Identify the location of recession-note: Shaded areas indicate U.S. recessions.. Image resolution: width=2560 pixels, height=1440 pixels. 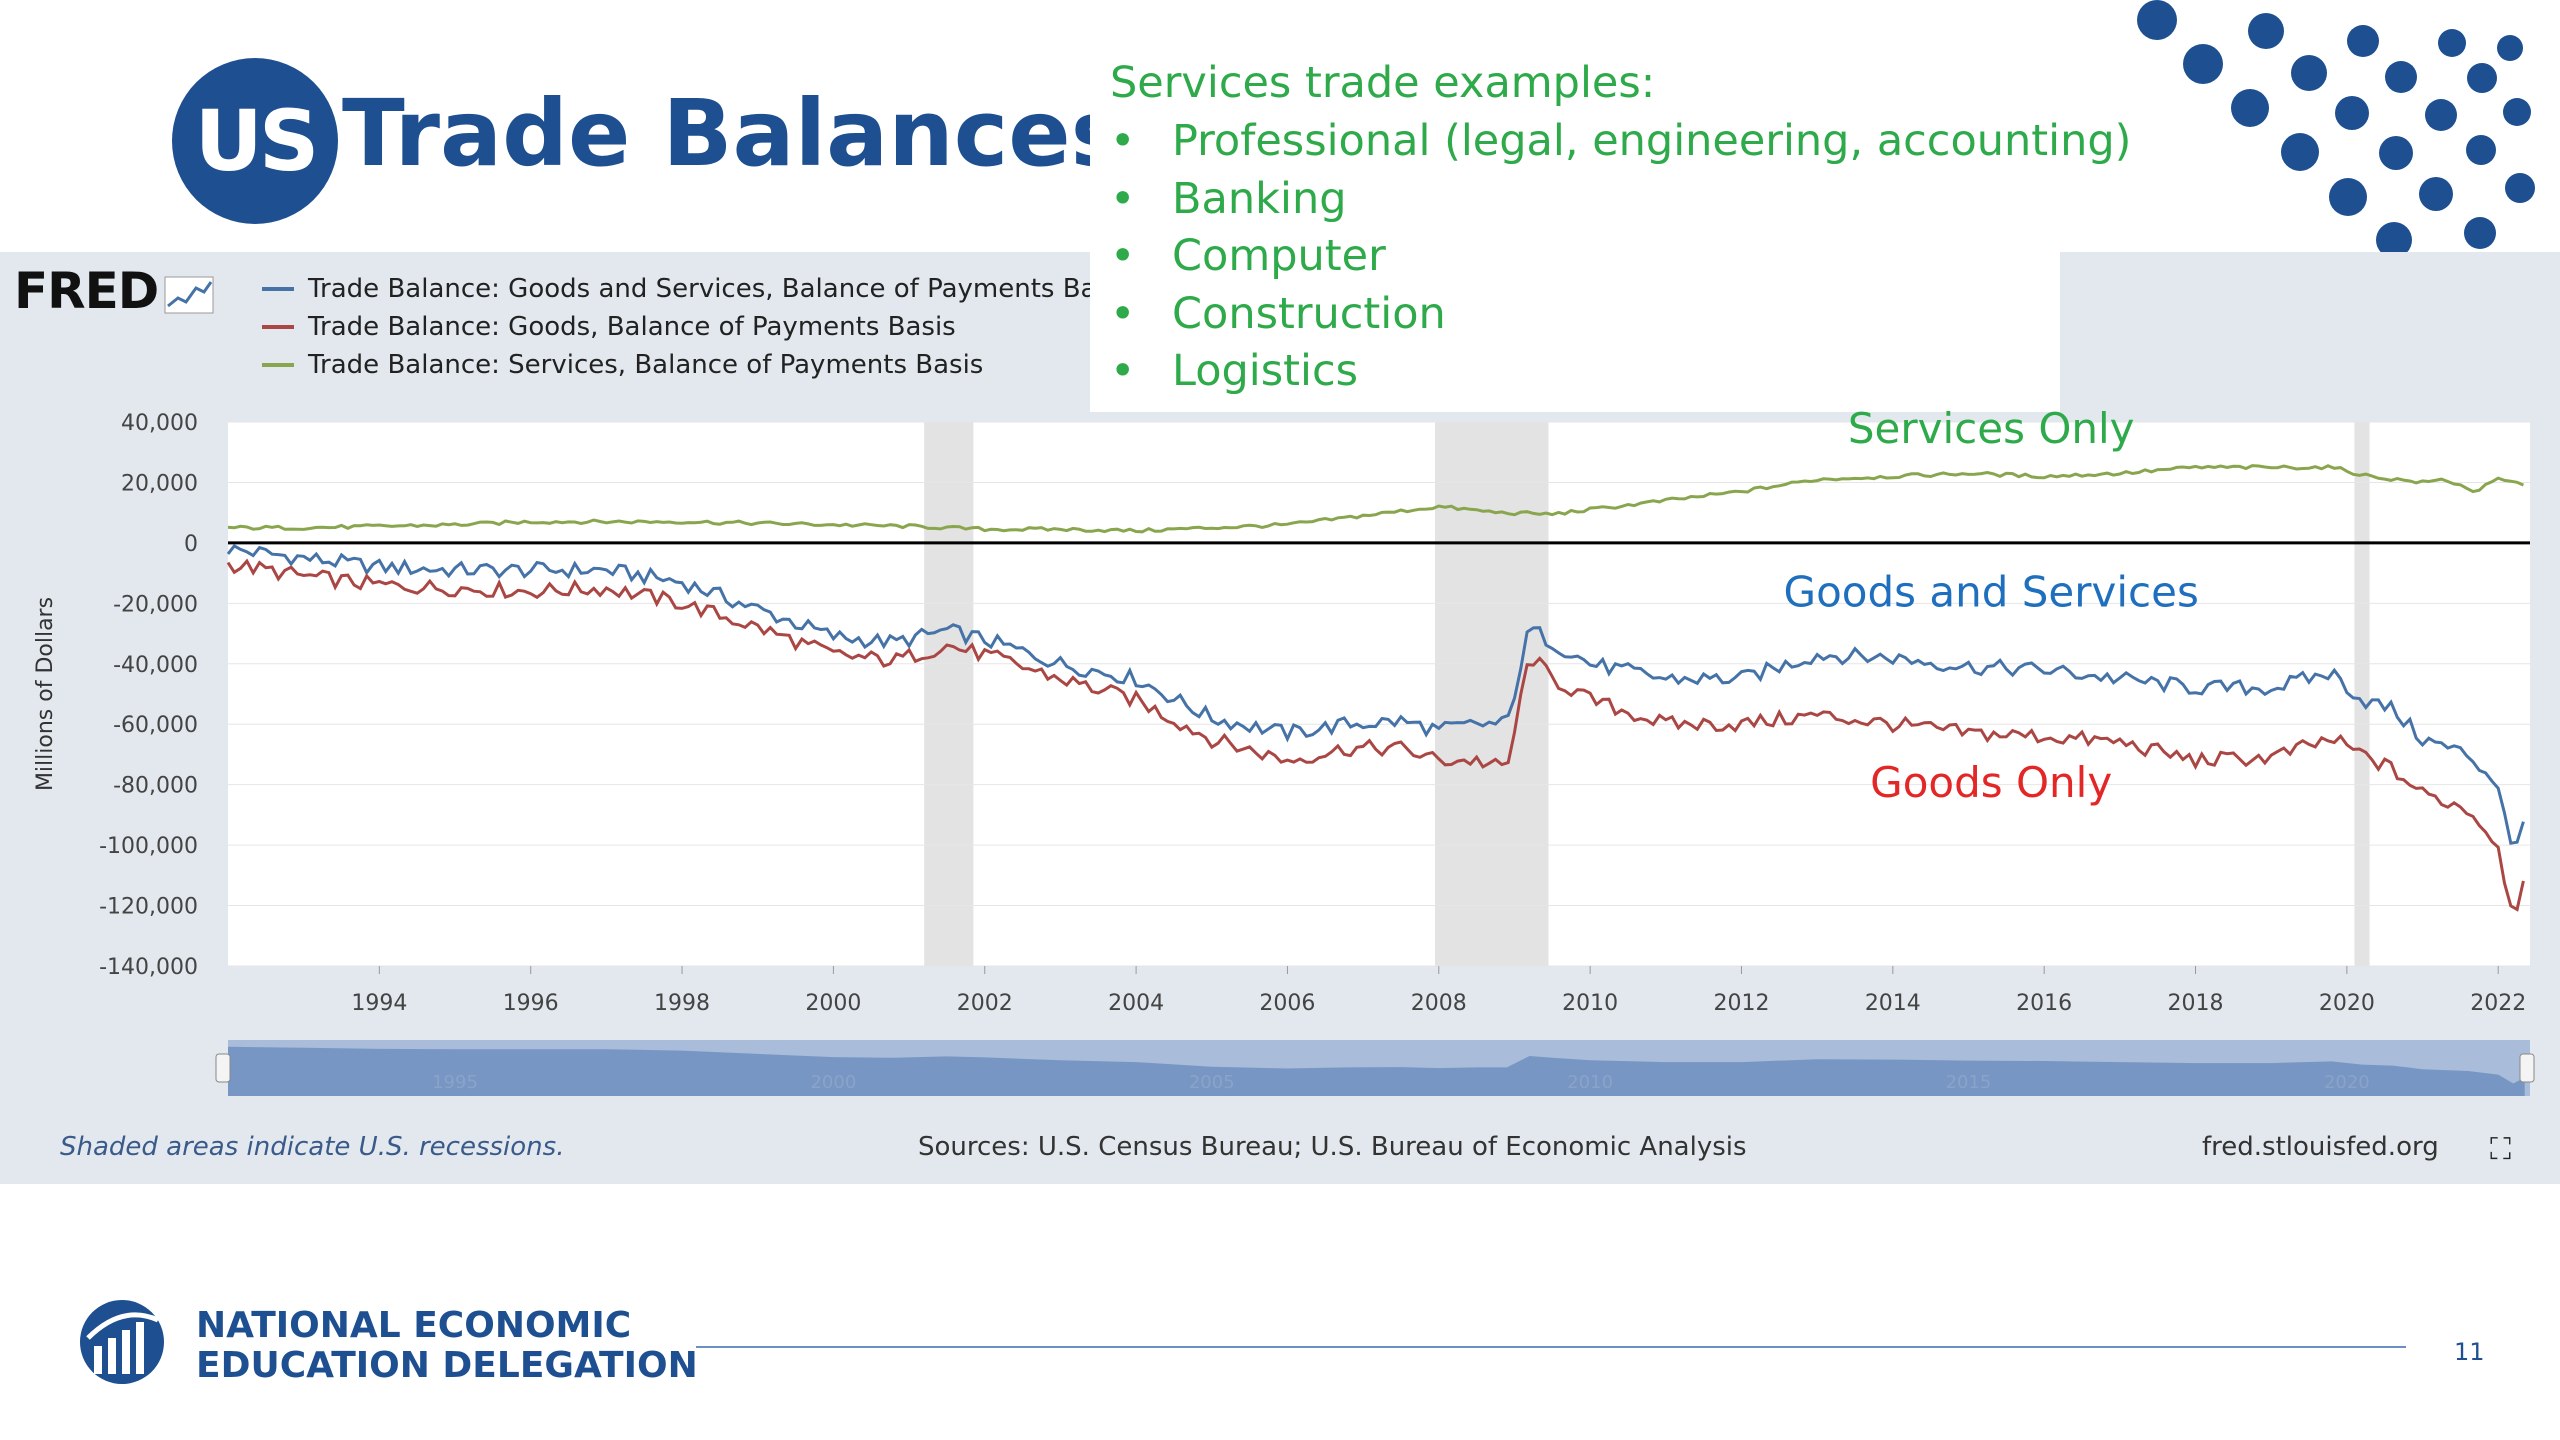
(312, 1147).